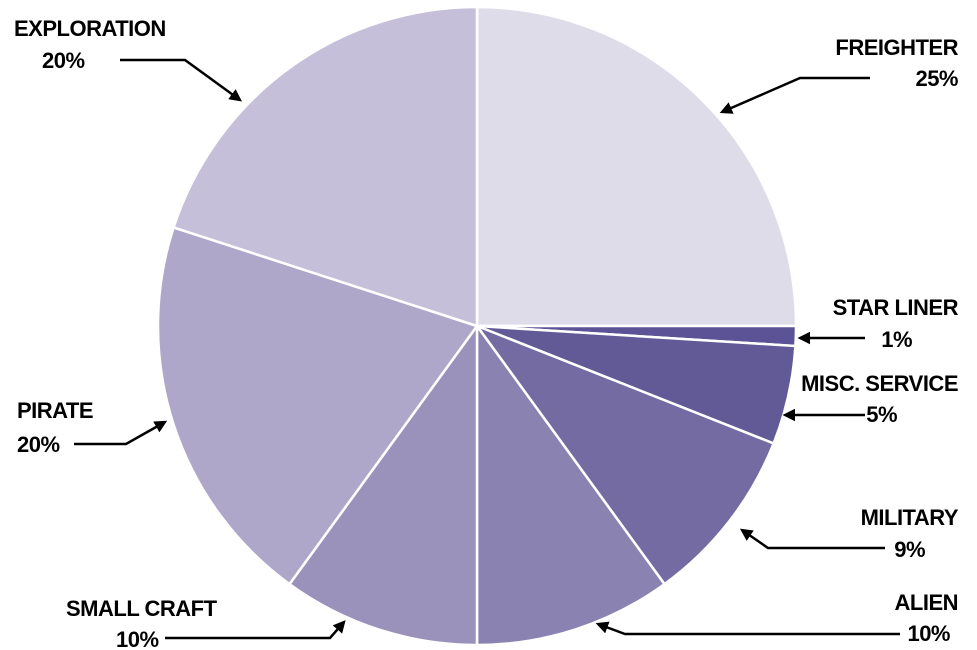  Describe the element at coordinates (571, 484) in the screenshot. I see `pie-slice-alien` at that location.